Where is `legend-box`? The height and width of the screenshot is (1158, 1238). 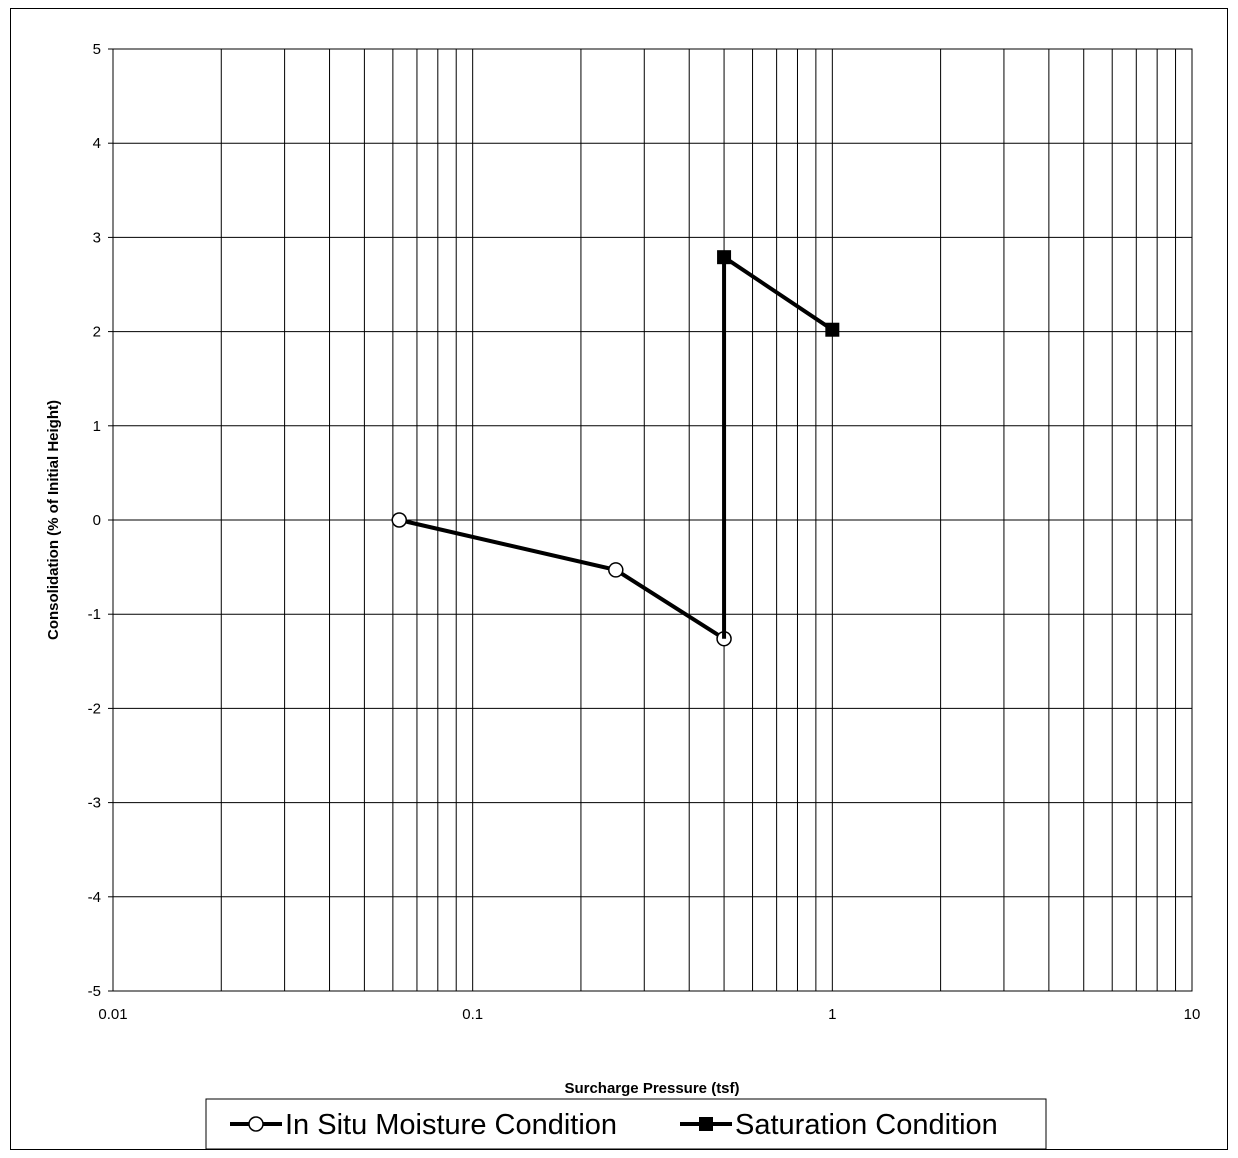 legend-box is located at coordinates (626, 1124).